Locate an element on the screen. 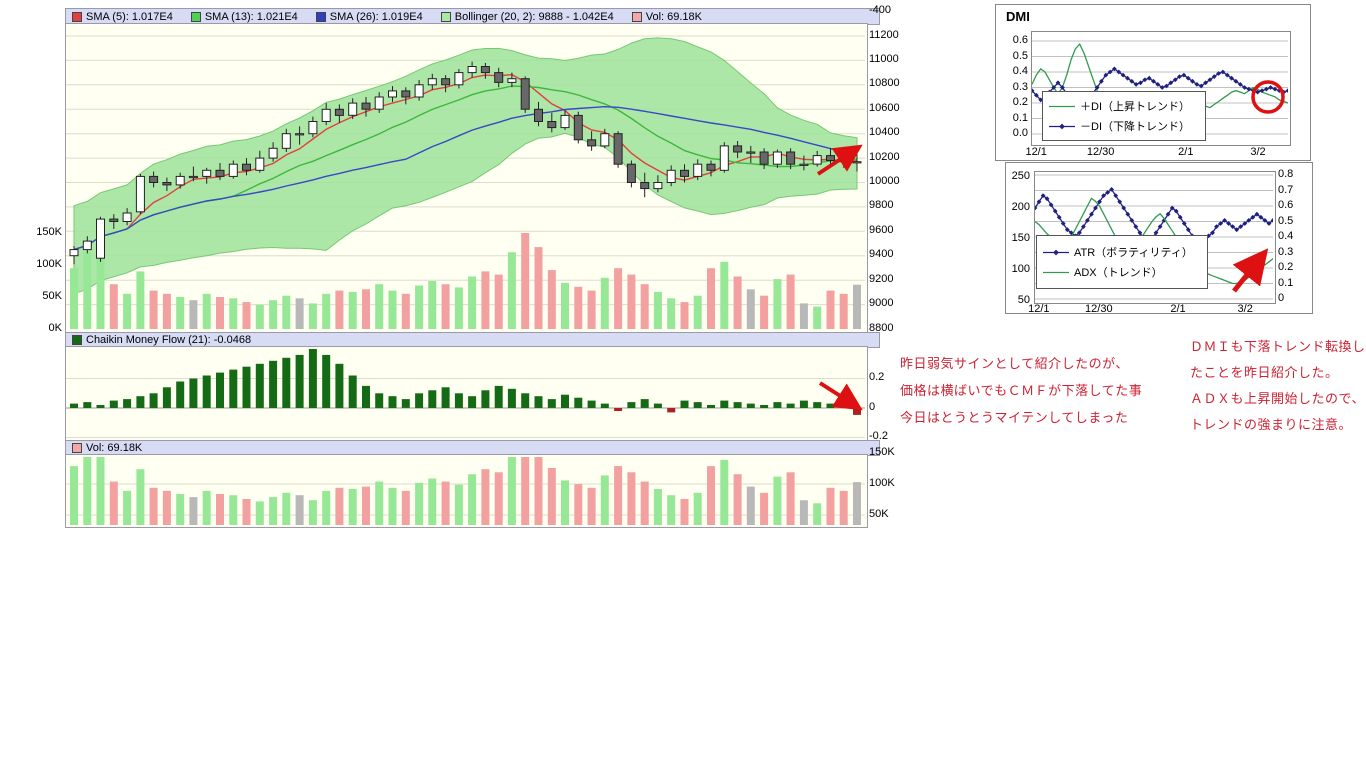  annotation-cmf-line-1: 昨日弱気サインとして紹介したのが、 is located at coordinates (1014, 363).